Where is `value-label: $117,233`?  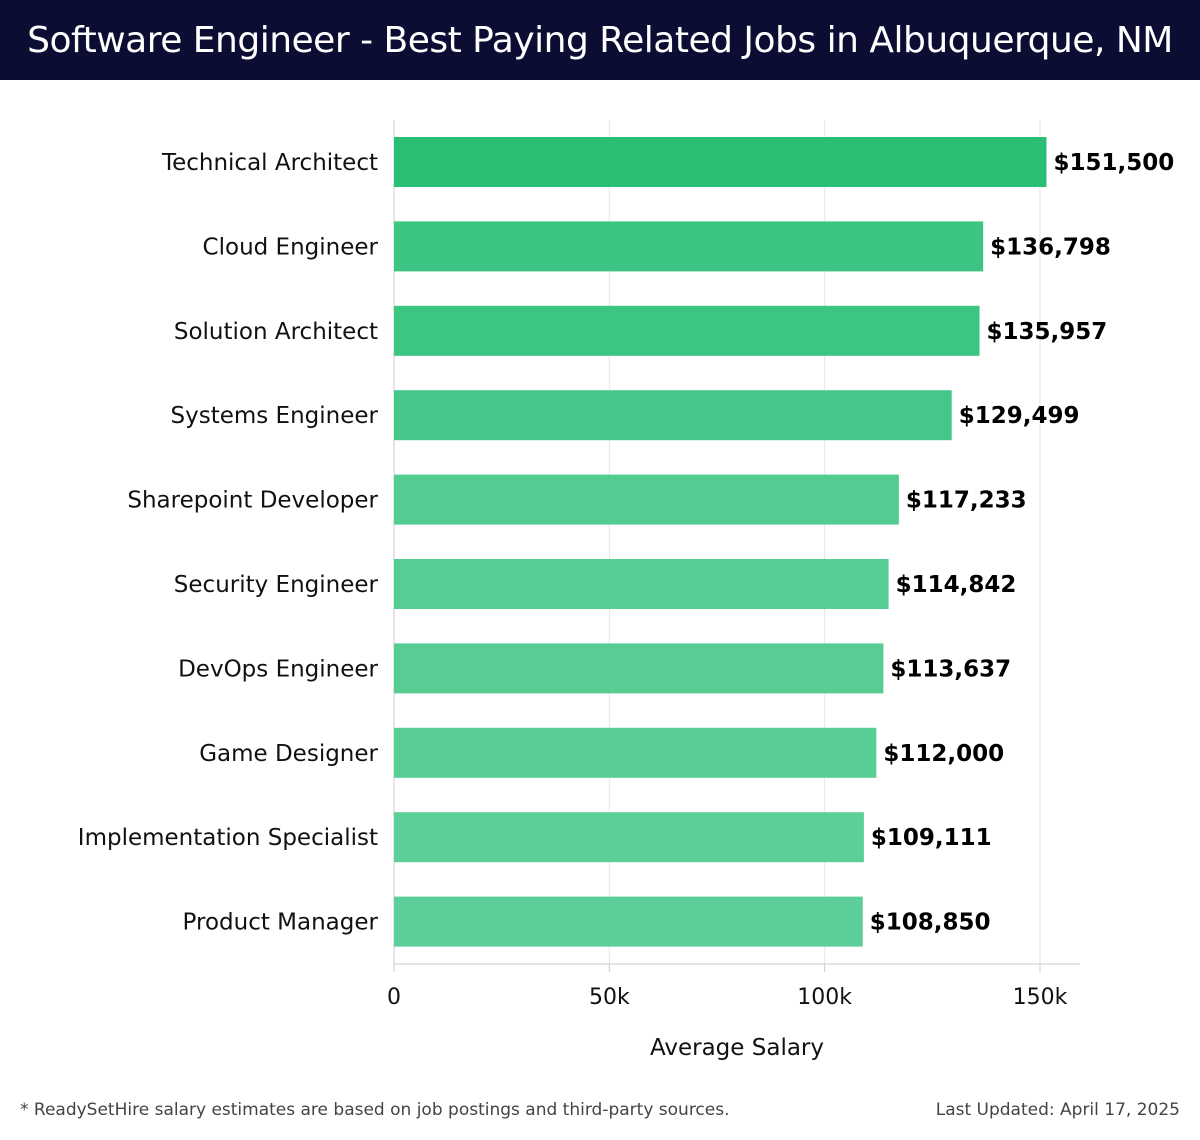
value-label: $117,233 is located at coordinates (966, 501).